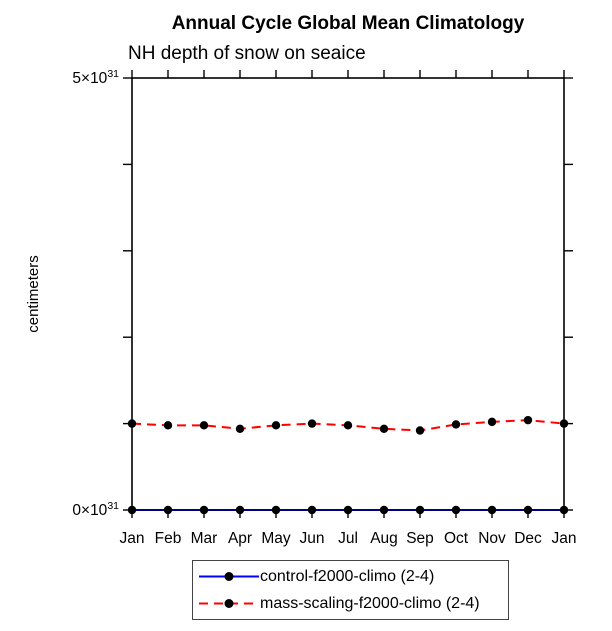 This screenshot has height=631, width=612. I want to click on legend-row-control: control-f2000-climo (2-4), so click(353, 577).